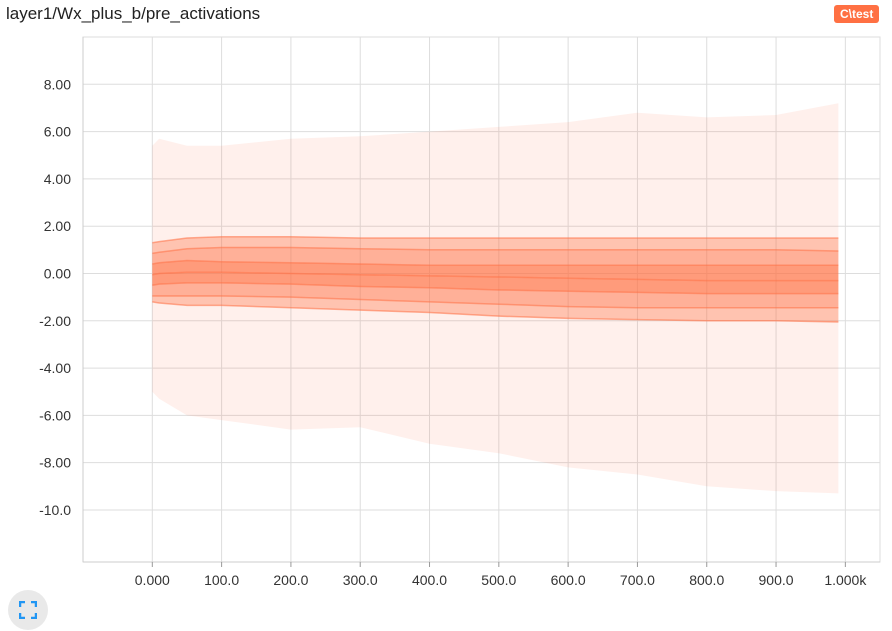 This screenshot has width=892, height=631. Describe the element at coordinates (221, 580) in the screenshot. I see `x-tick-label: 100.0` at that location.